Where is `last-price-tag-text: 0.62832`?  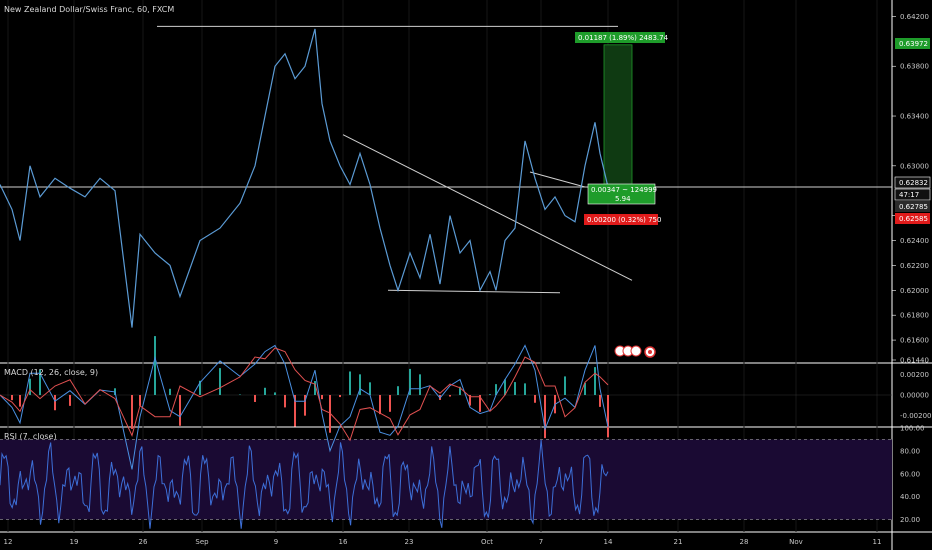
last-price-tag-text: 0.62832 is located at coordinates (913, 183).